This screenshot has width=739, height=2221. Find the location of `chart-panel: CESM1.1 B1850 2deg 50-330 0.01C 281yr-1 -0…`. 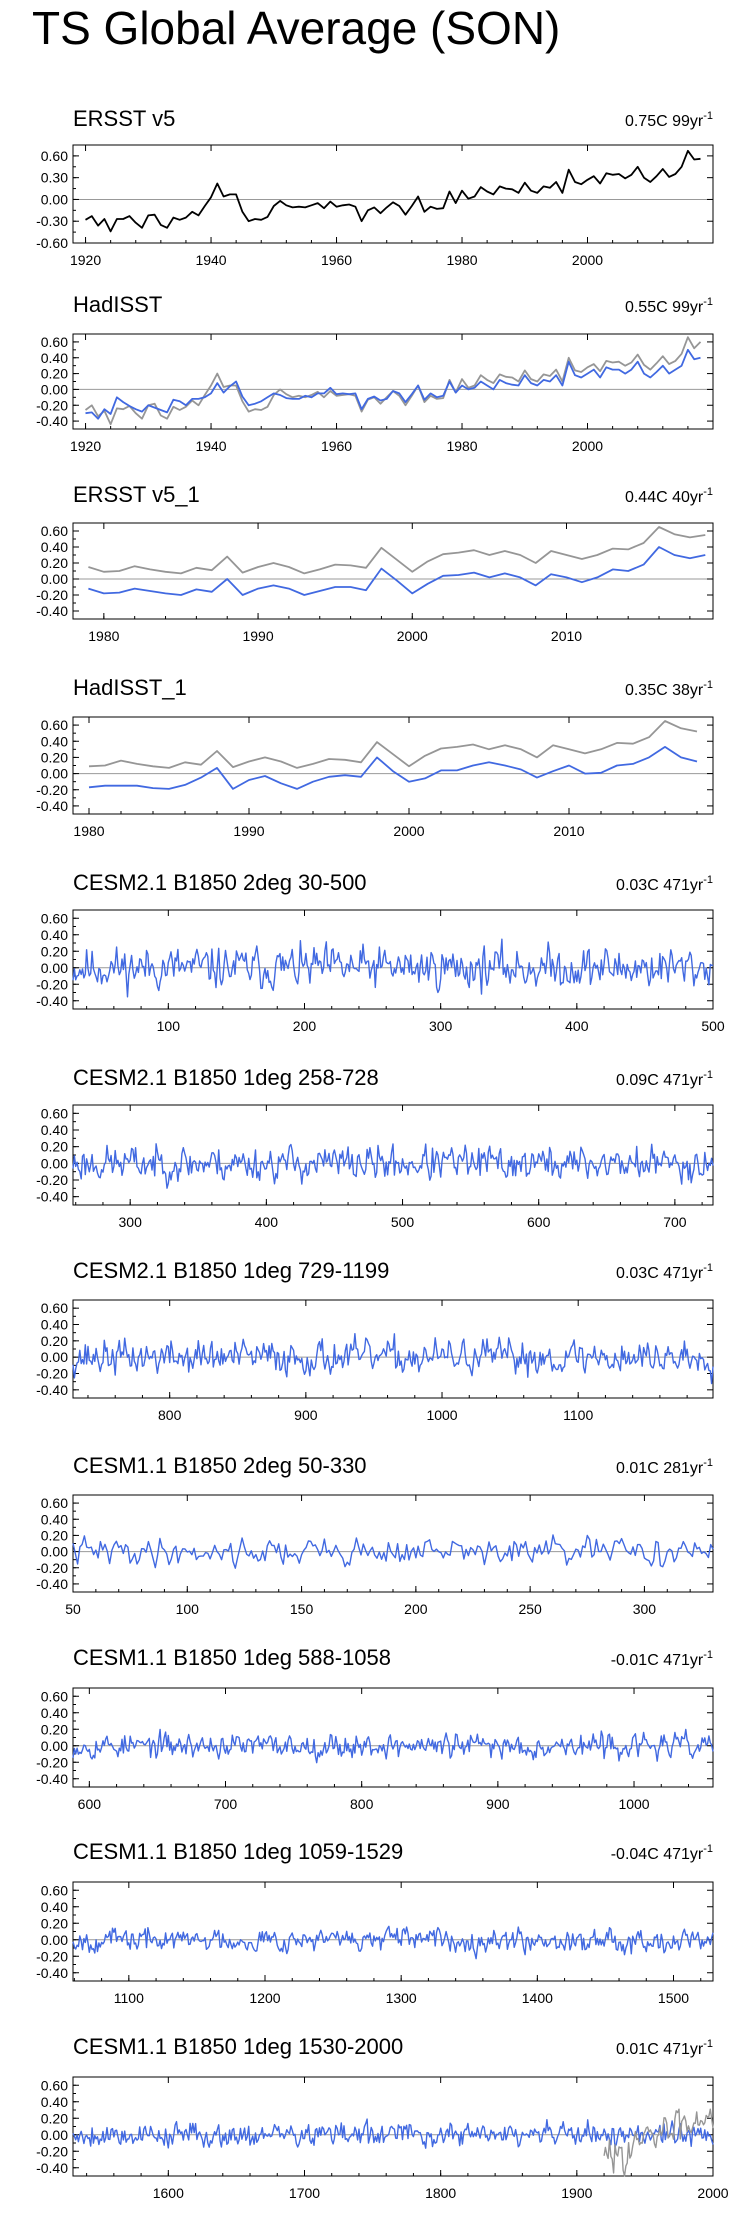

chart-panel: CESM1.1 B1850 2deg 50-330 0.01C 281yr-1 -0… is located at coordinates (375, 1535).